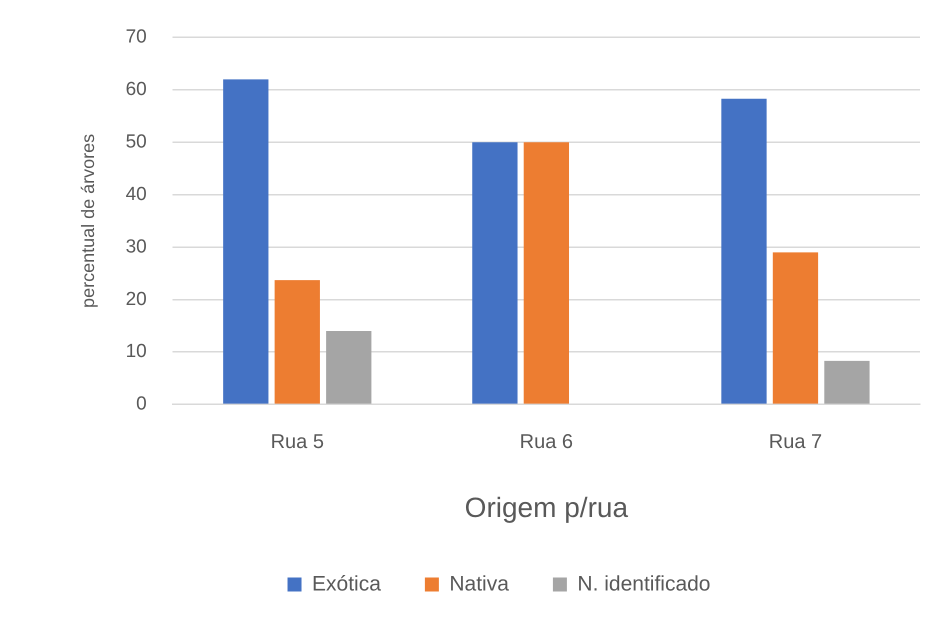 This screenshot has height=619, width=944. I want to click on x-tick-label: Rua 6, so click(547, 441).